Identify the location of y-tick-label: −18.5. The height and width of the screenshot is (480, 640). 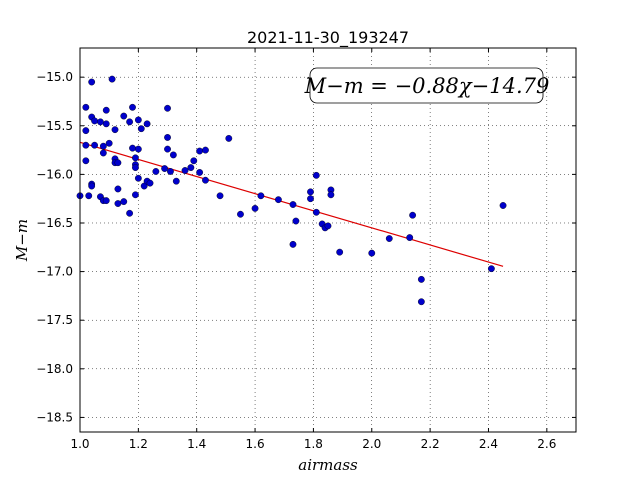
(54, 417).